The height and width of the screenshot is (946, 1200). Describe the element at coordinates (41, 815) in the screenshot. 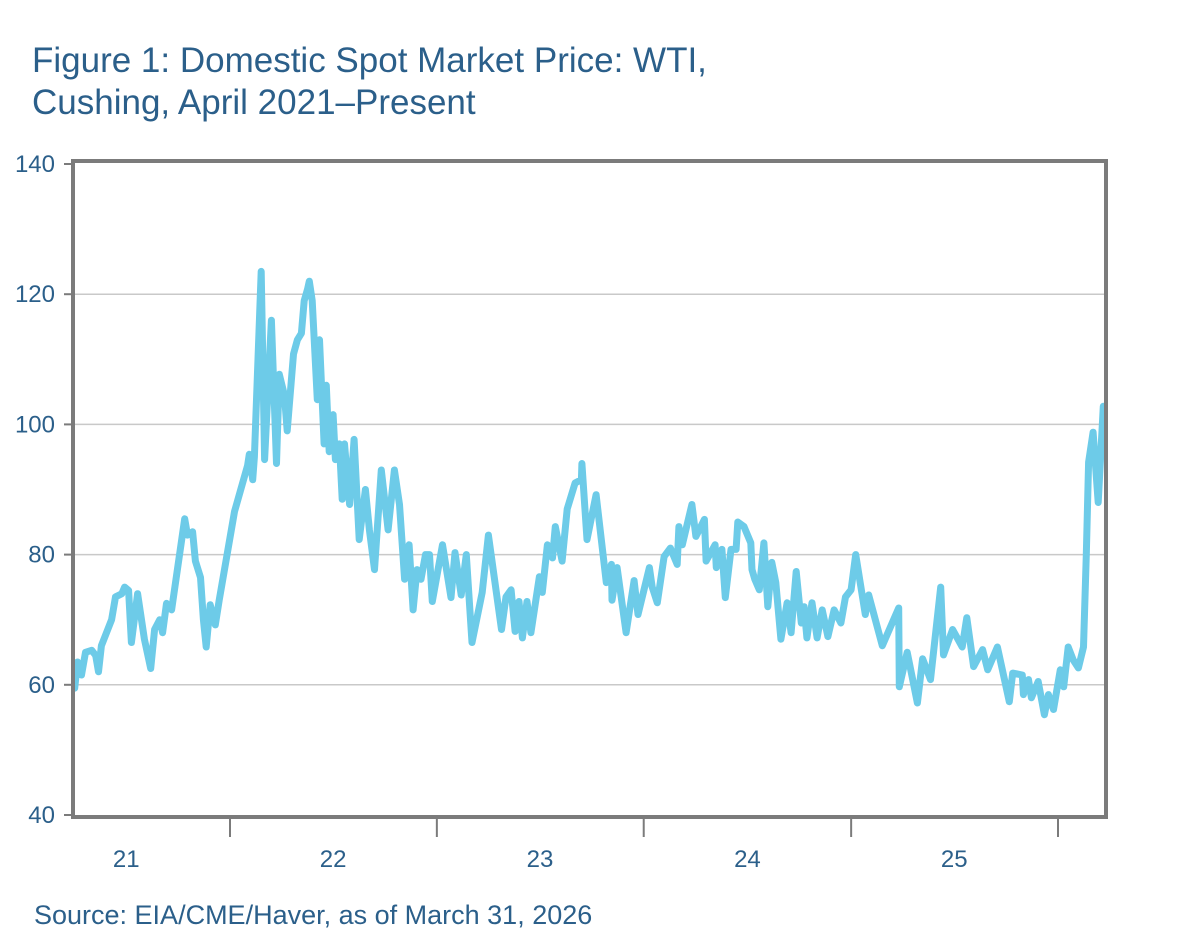

I see `y-tick-label: 40` at that location.